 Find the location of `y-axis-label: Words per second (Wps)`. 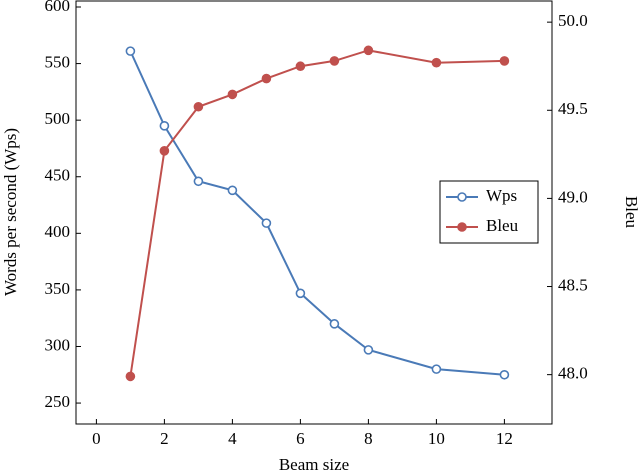

y-axis-label: Words per second (Wps) is located at coordinates (10, 212).